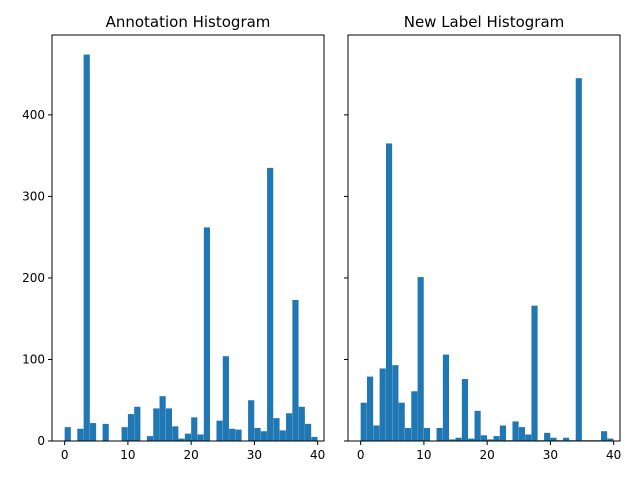 This screenshot has height=480, width=640. What do you see at coordinates (346, 278) in the screenshot?
I see `y-axis` at bounding box center [346, 278].